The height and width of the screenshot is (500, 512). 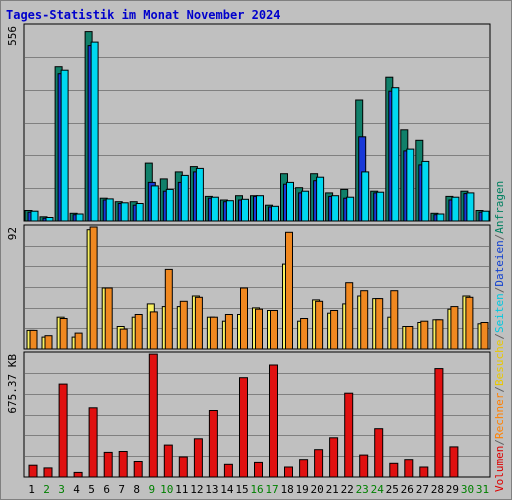 I want to click on legend-item-6: Seiten, so click(x=499, y=313).